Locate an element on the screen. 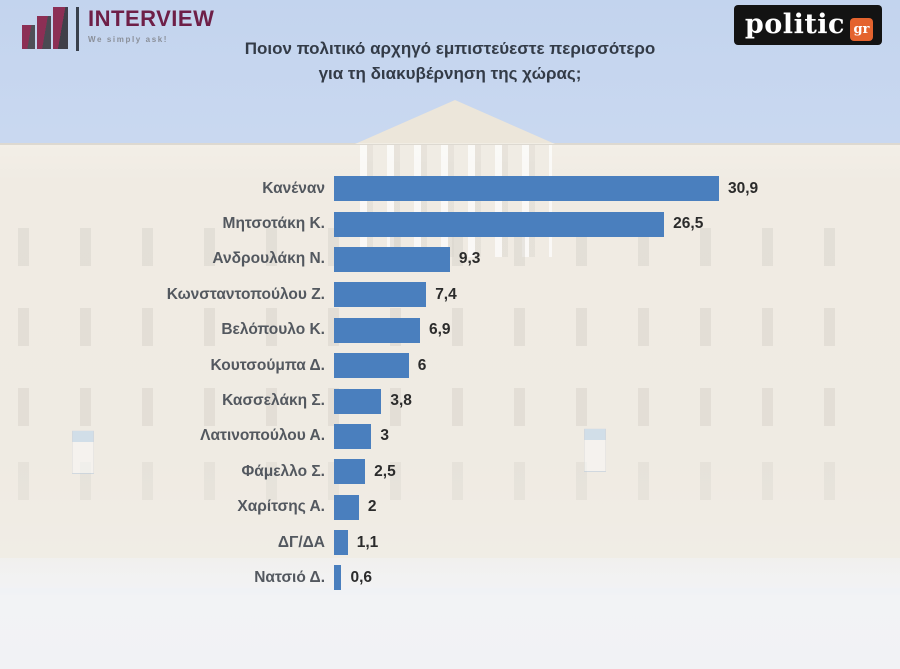  chart-row: Κουτσούμπα Δ. 6 is located at coordinates (453, 365).